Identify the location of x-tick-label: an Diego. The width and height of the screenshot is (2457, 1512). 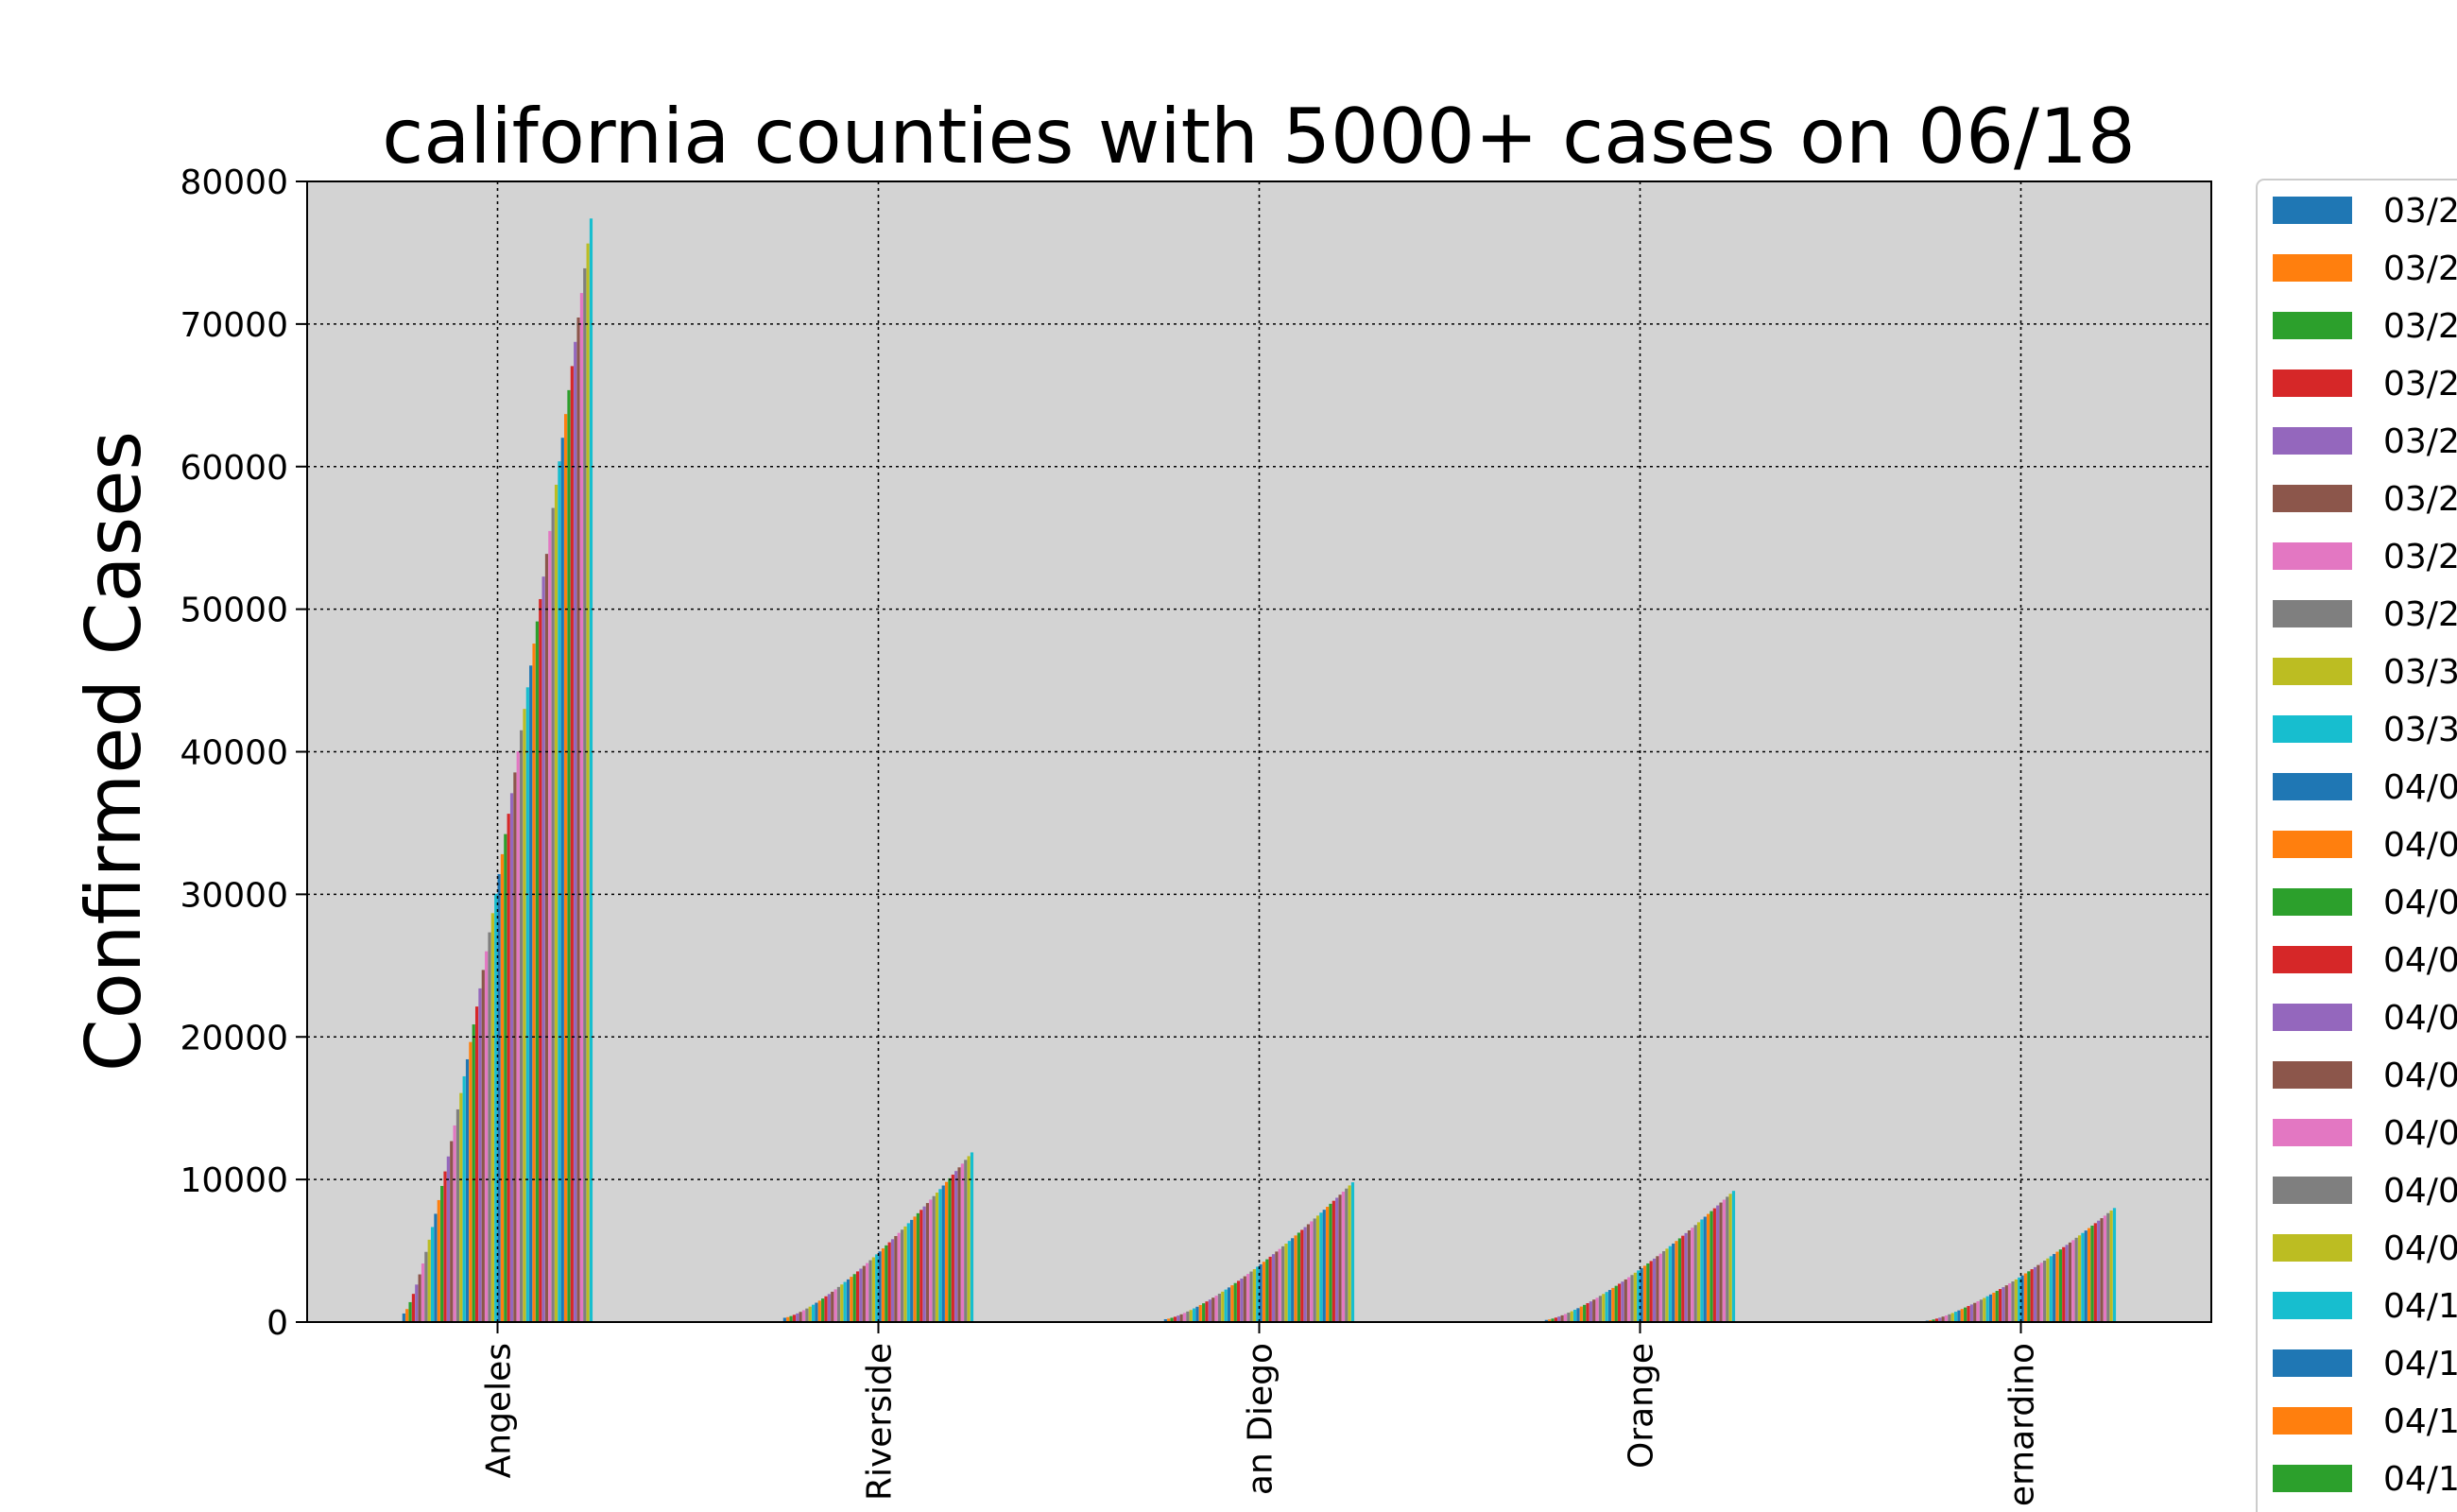
(1261, 1419).